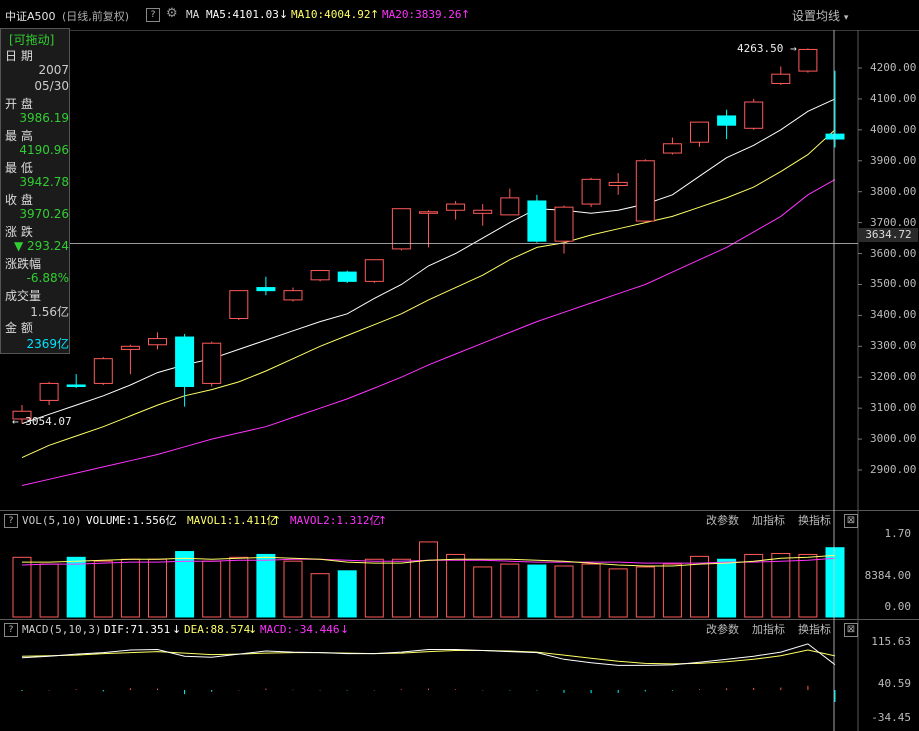 The image size is (919, 731). Describe the element at coordinates (375, 14) in the screenshot. I see `ma10-arrow-icon: ↑` at that location.